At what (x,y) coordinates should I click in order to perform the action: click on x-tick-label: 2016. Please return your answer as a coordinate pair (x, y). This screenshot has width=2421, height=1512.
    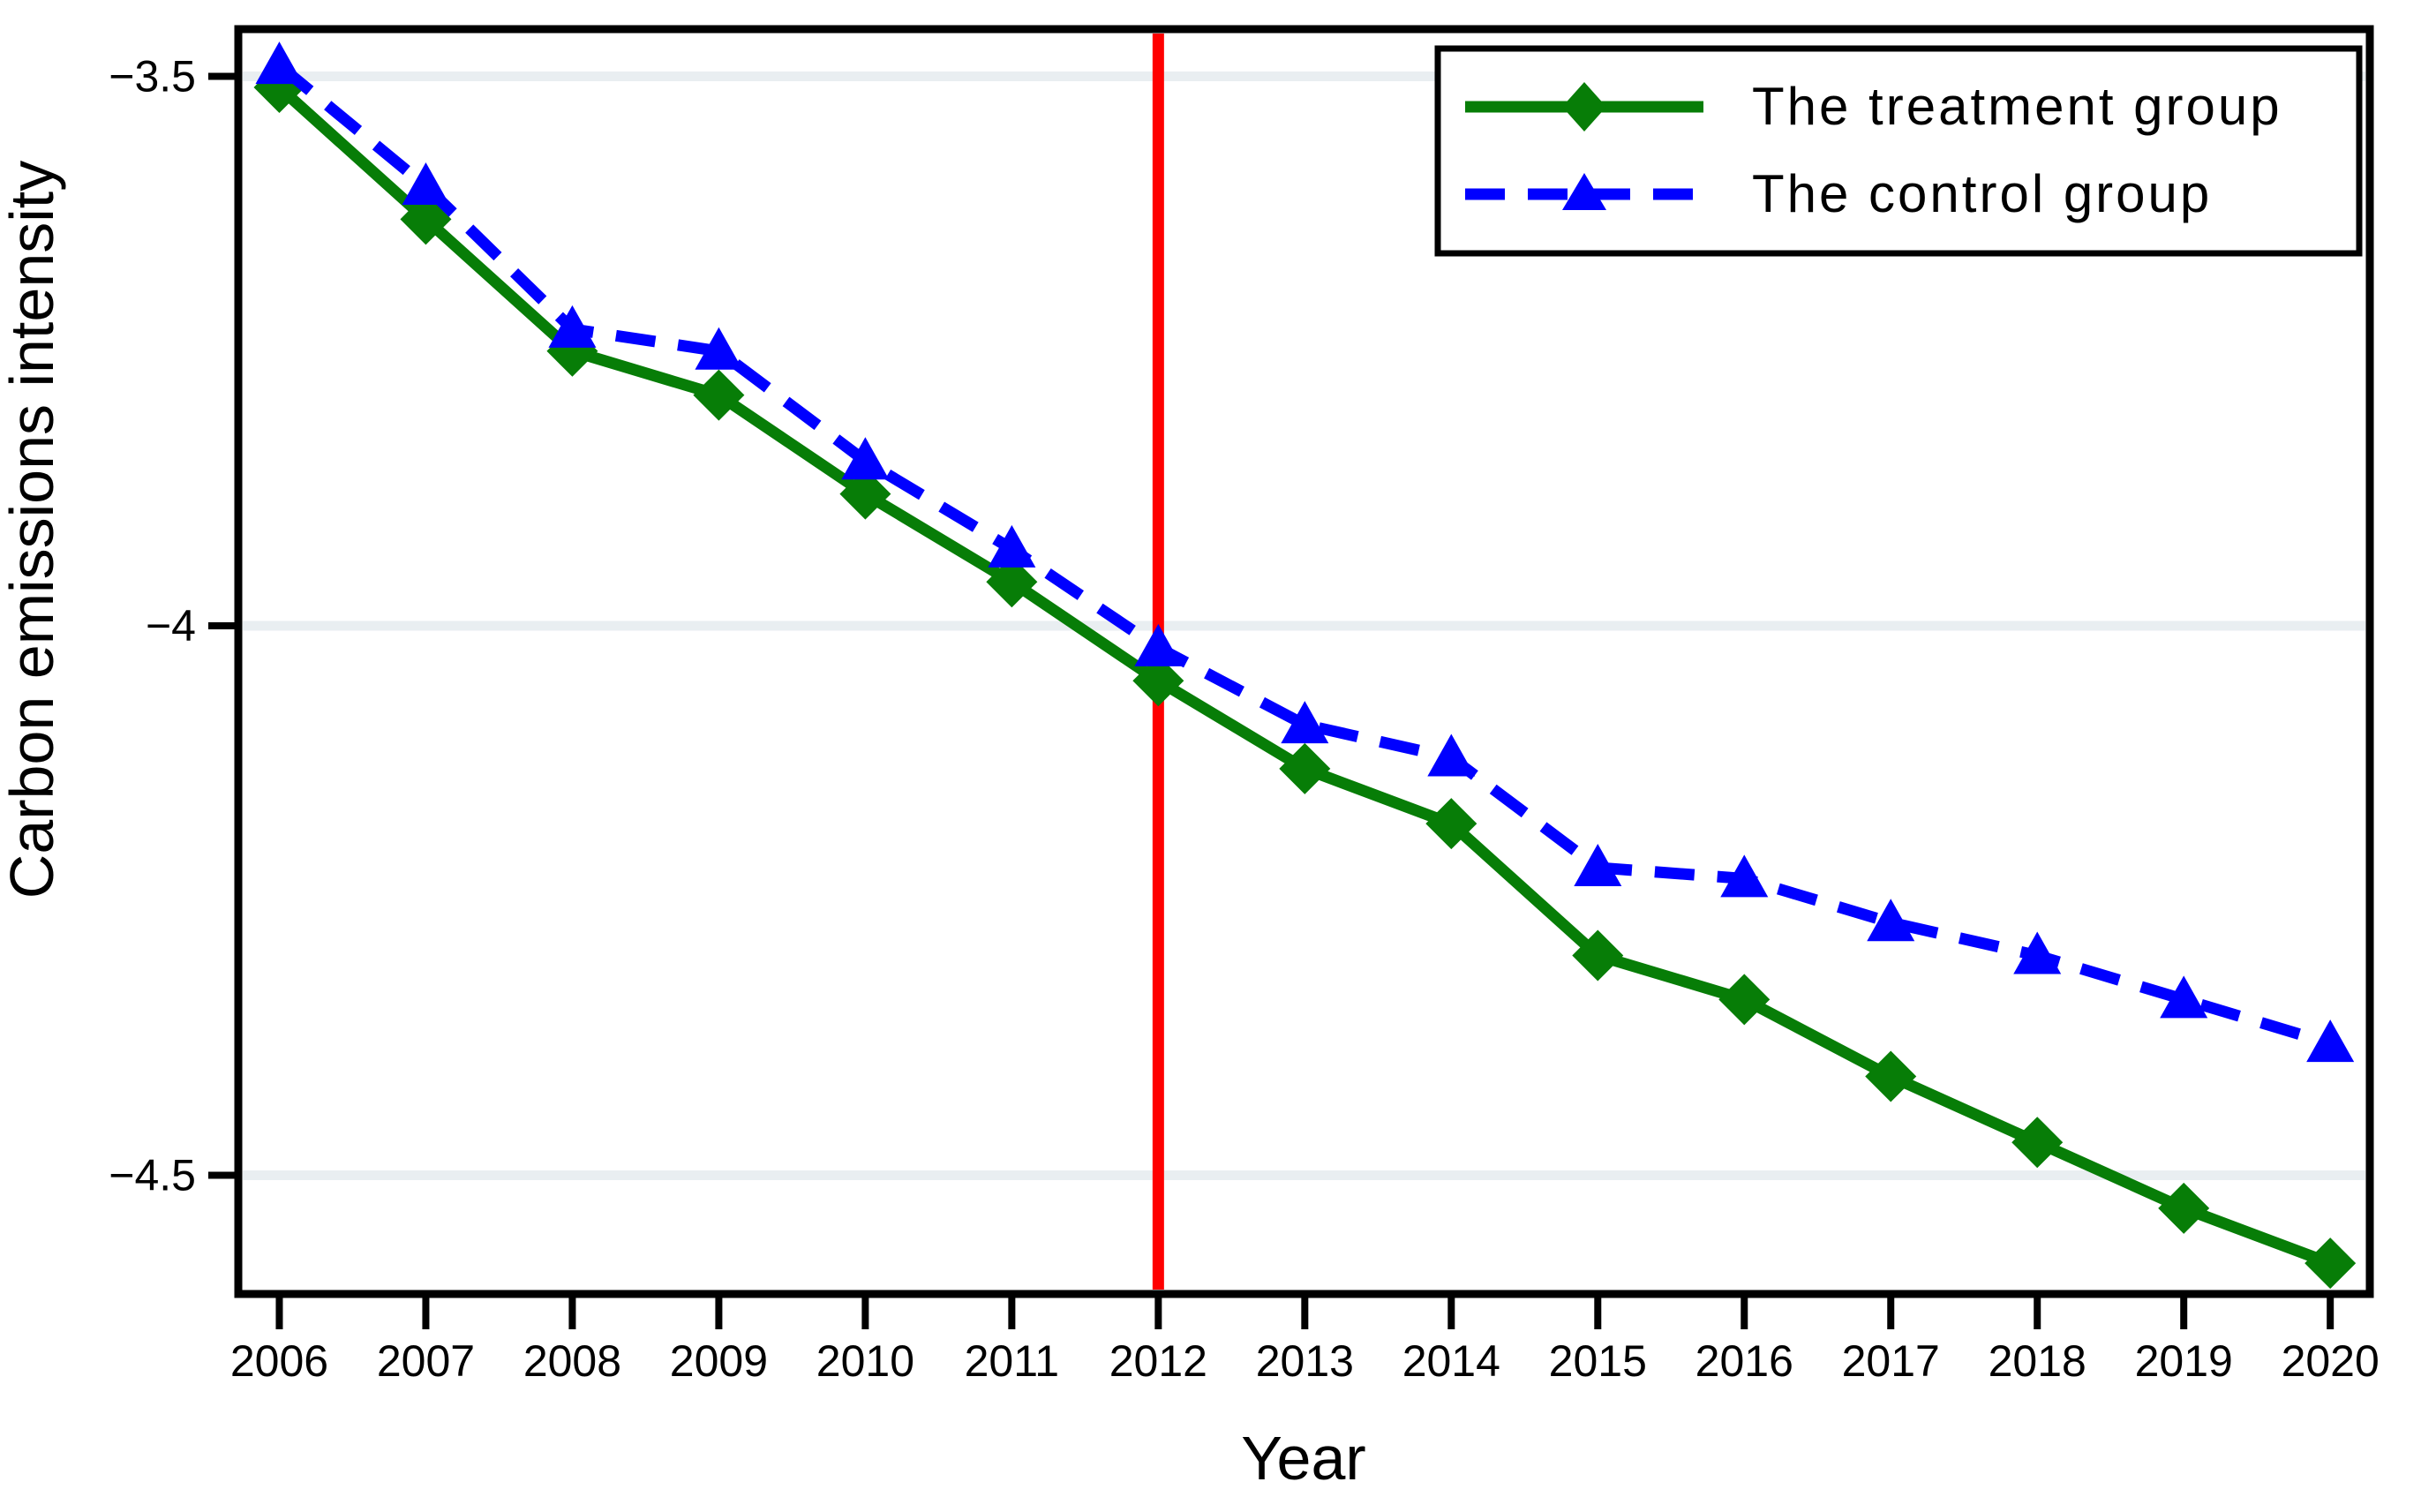
    Looking at the image, I should click on (1744, 1361).